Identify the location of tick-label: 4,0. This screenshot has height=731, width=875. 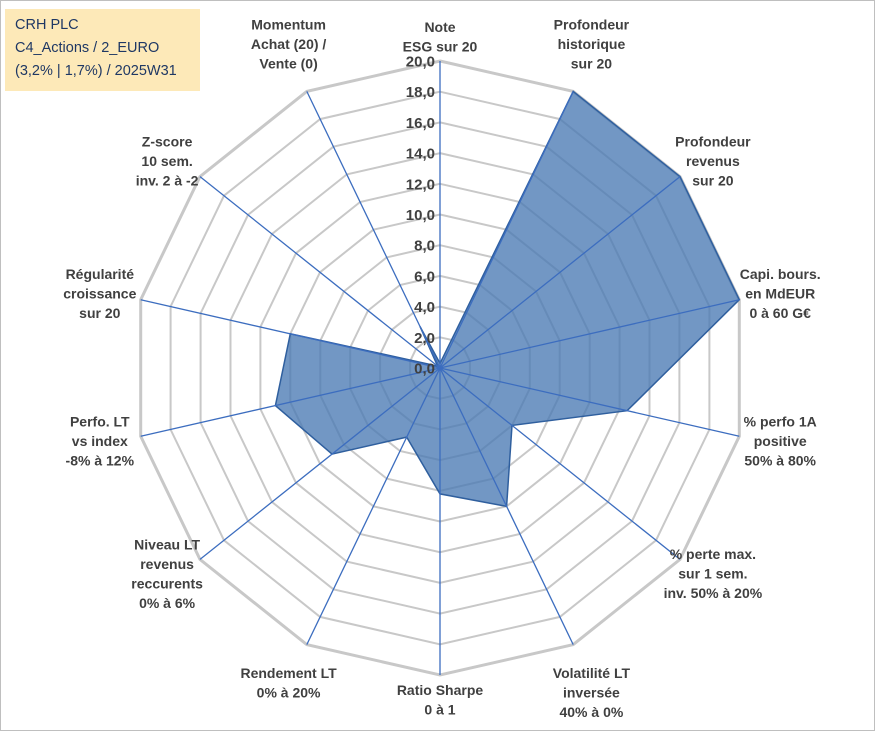
(424, 307).